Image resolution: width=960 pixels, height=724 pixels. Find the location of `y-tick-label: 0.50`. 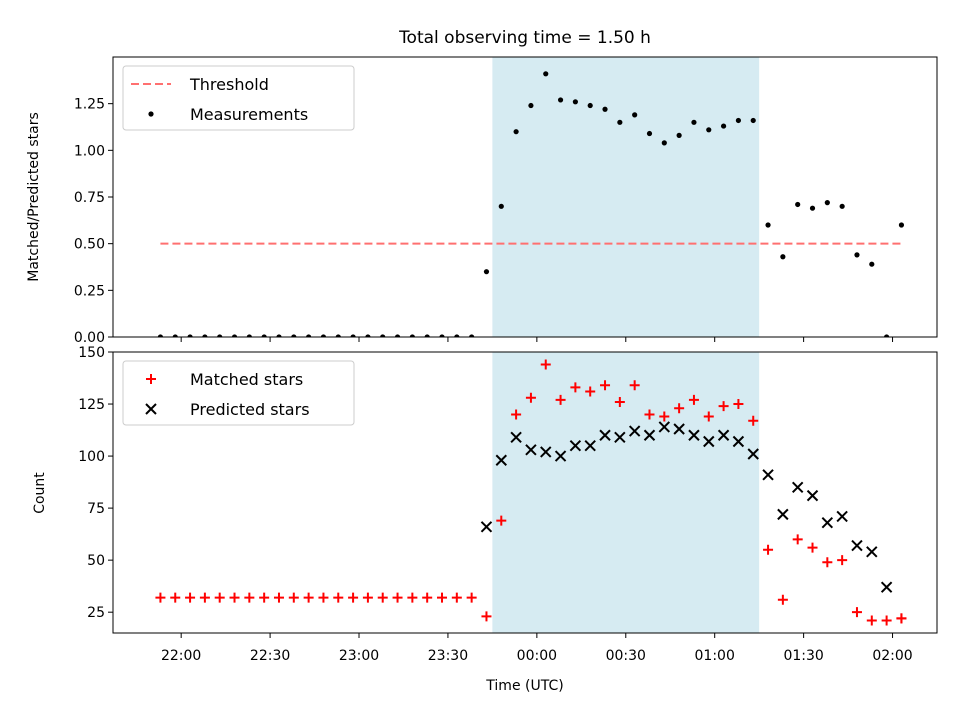

y-tick-label: 0.50 is located at coordinates (89, 245).